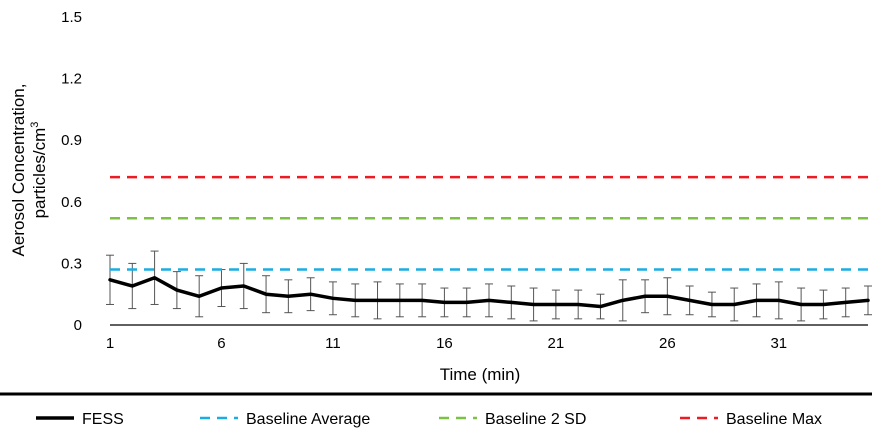 The width and height of the screenshot is (872, 435). Describe the element at coordinates (774, 419) in the screenshot. I see `legend-label: Baseline Max` at that location.